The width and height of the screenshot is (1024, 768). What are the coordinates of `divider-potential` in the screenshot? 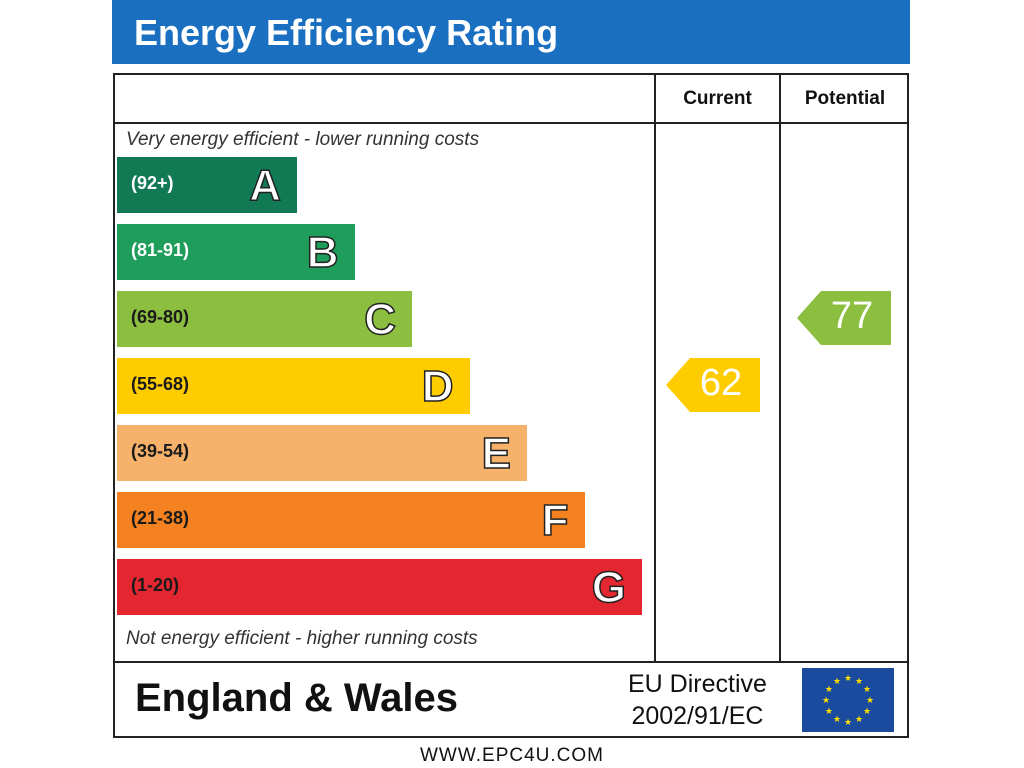 It's located at (780, 368).